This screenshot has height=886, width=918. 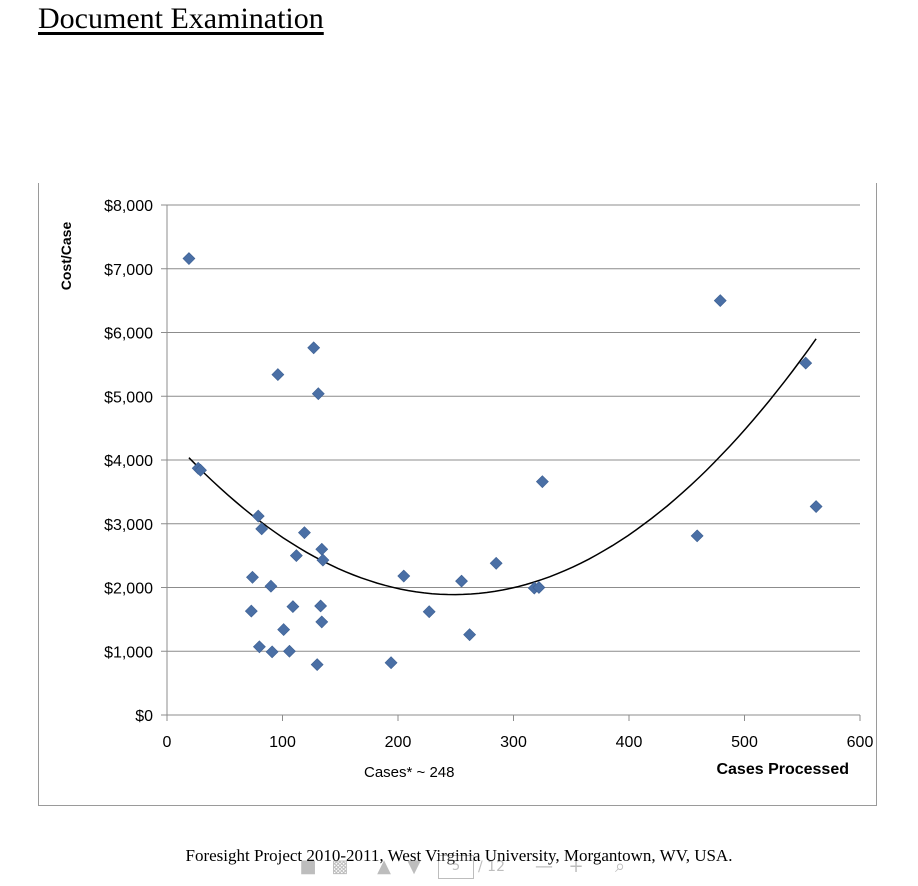 What do you see at coordinates (409, 772) in the screenshot?
I see `cases-annotation: Cases* ~ 248` at bounding box center [409, 772].